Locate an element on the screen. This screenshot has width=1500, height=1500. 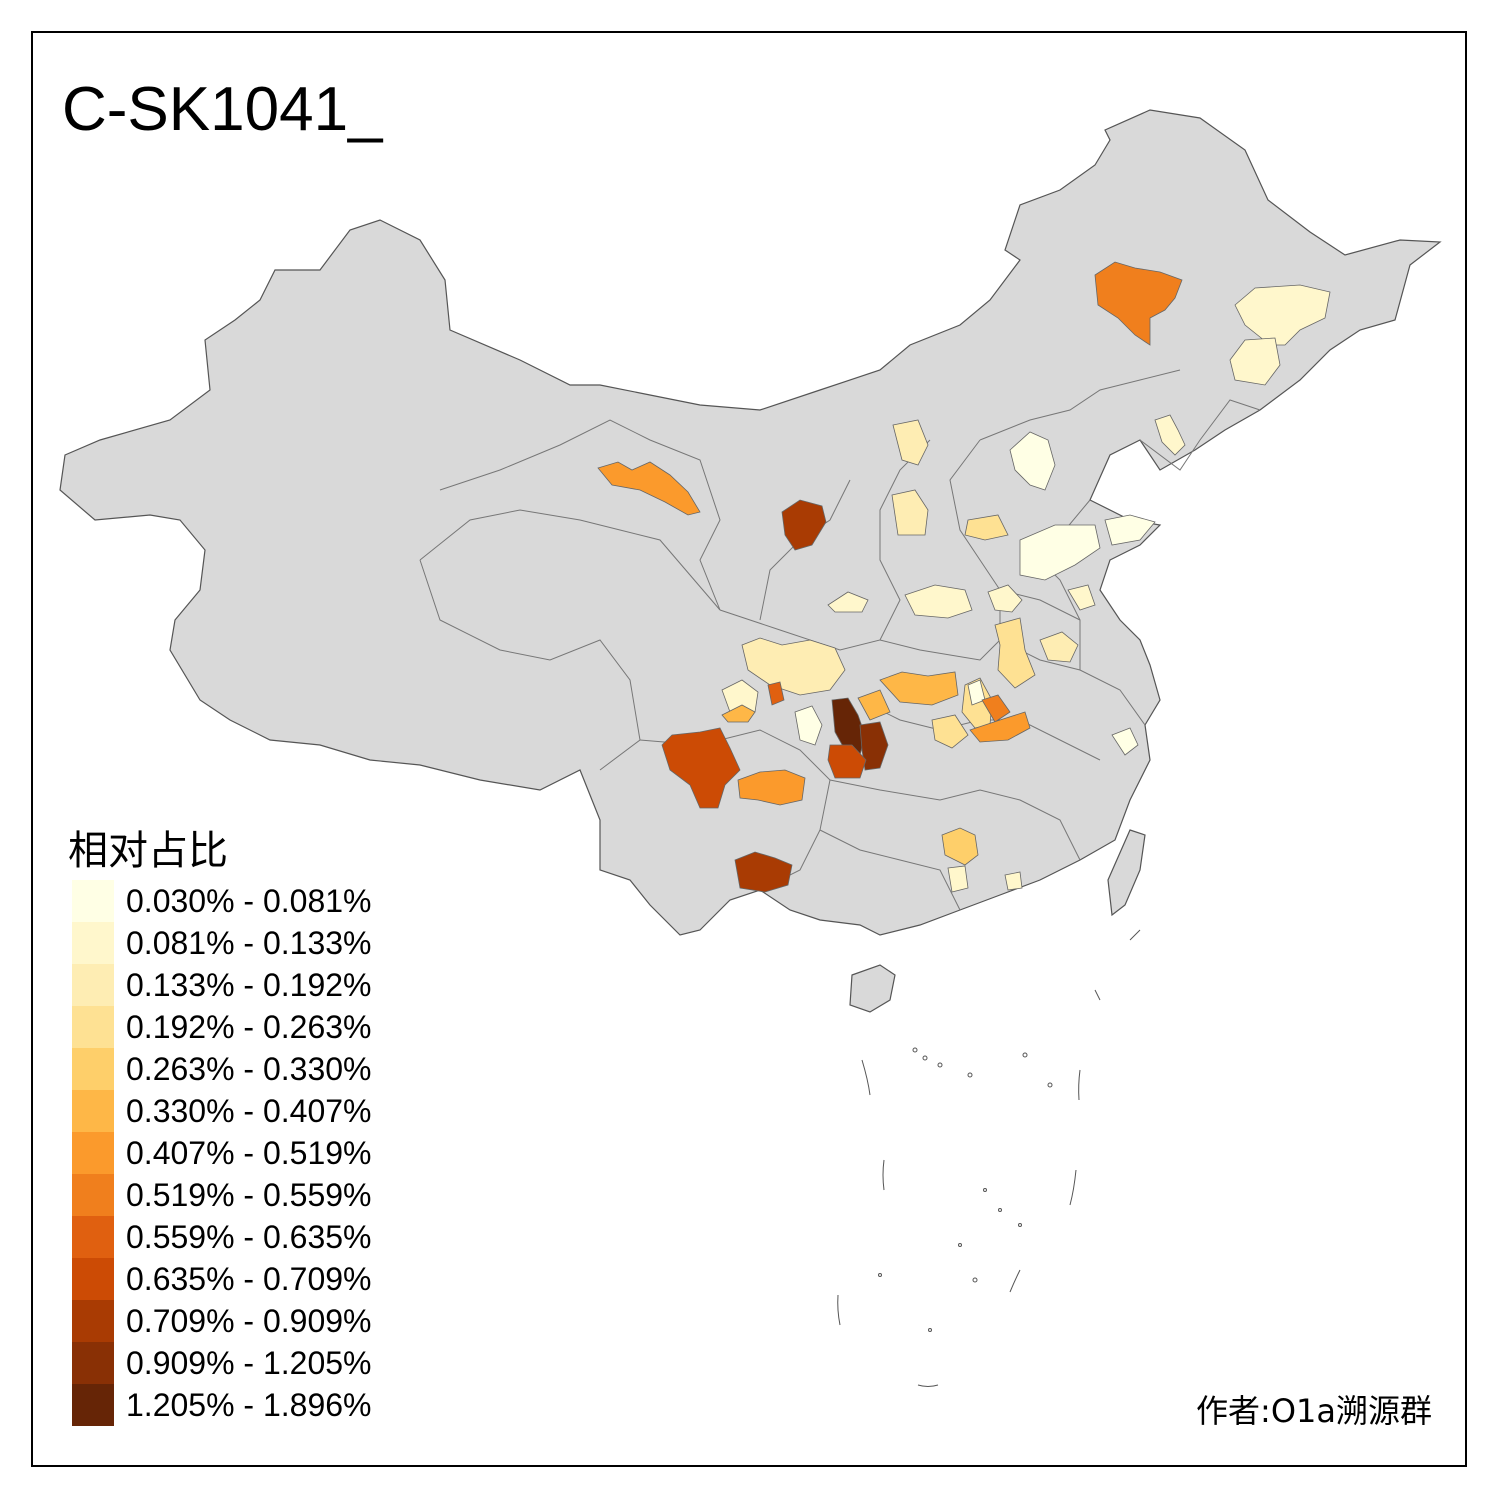
region-anhui-south is located at coordinates (1059, 647).